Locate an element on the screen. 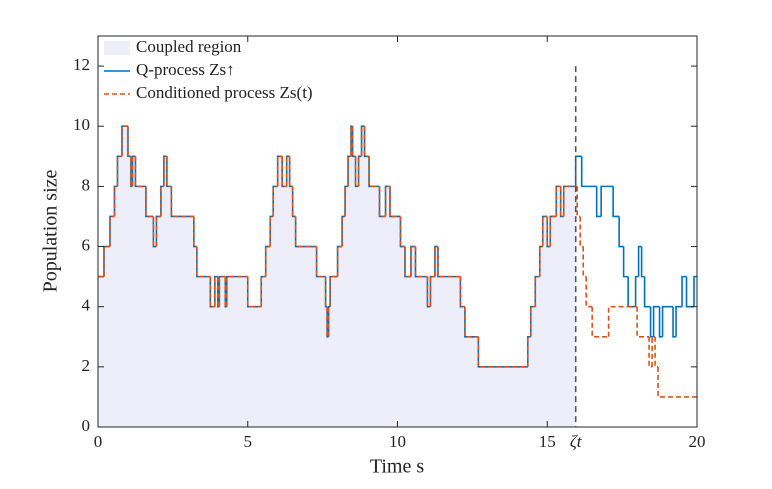  y-tick-label: 10 is located at coordinates (81, 124).